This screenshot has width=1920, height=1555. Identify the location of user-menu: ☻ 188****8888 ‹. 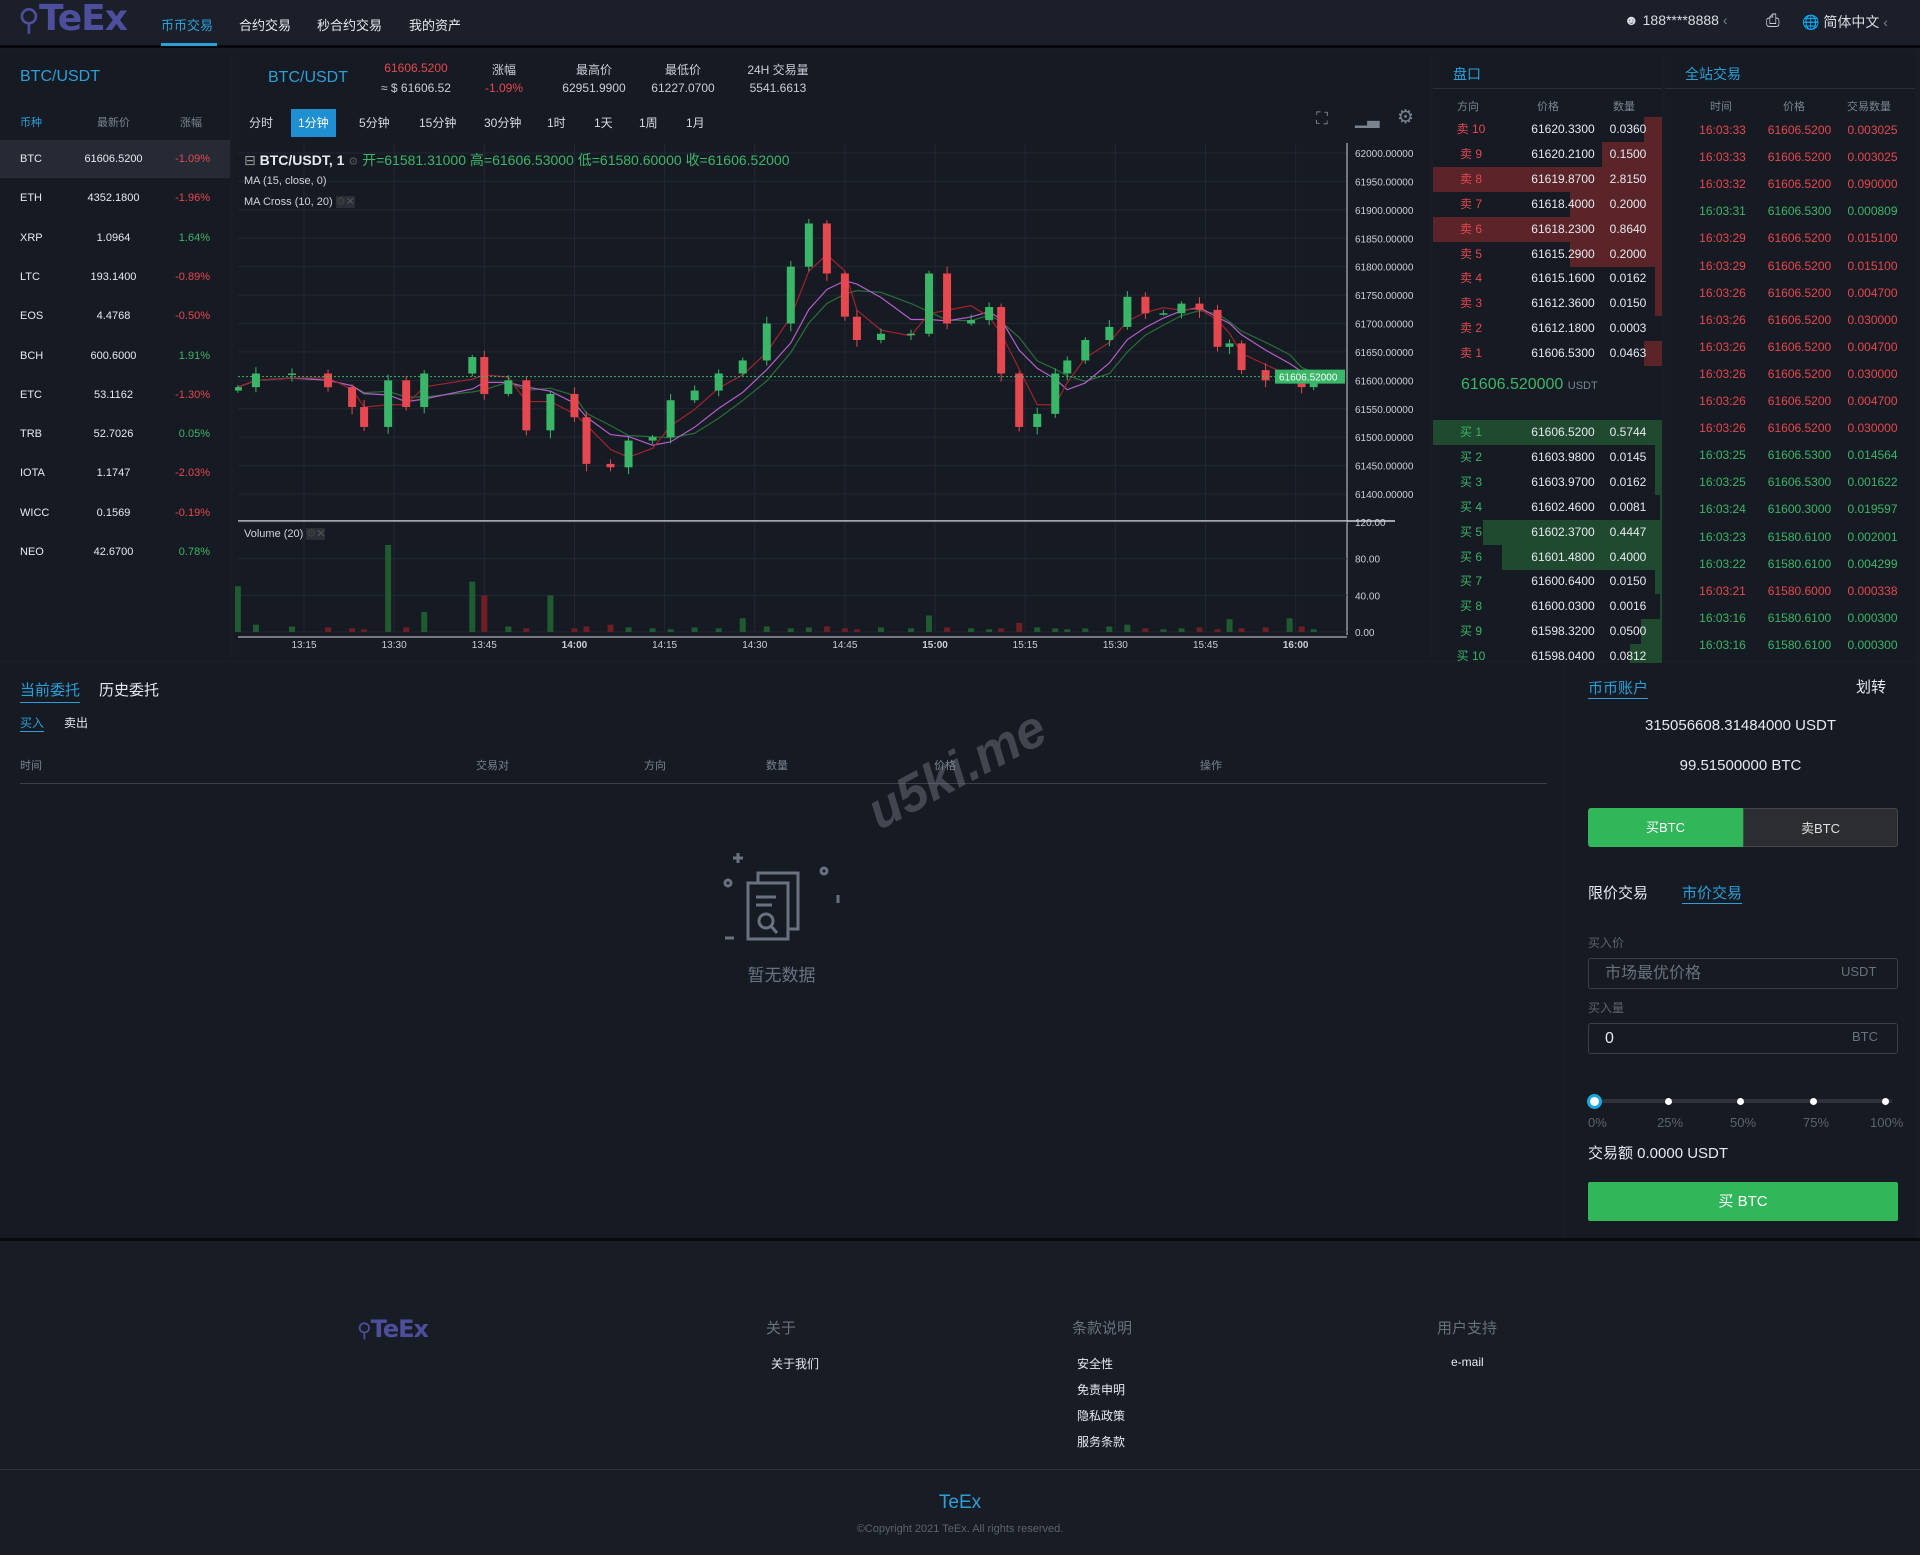
(1676, 20).